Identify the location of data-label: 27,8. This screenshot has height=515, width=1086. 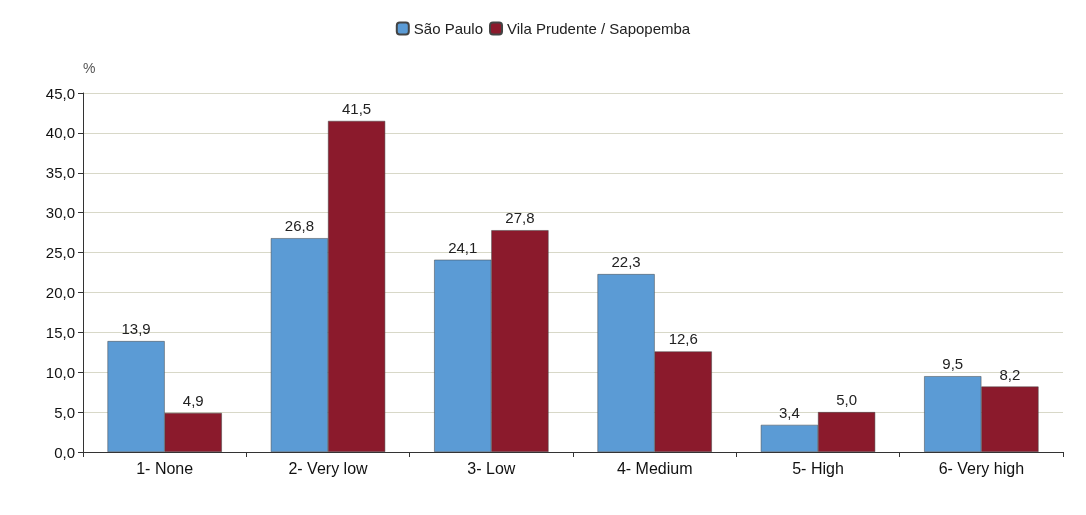
(520, 218).